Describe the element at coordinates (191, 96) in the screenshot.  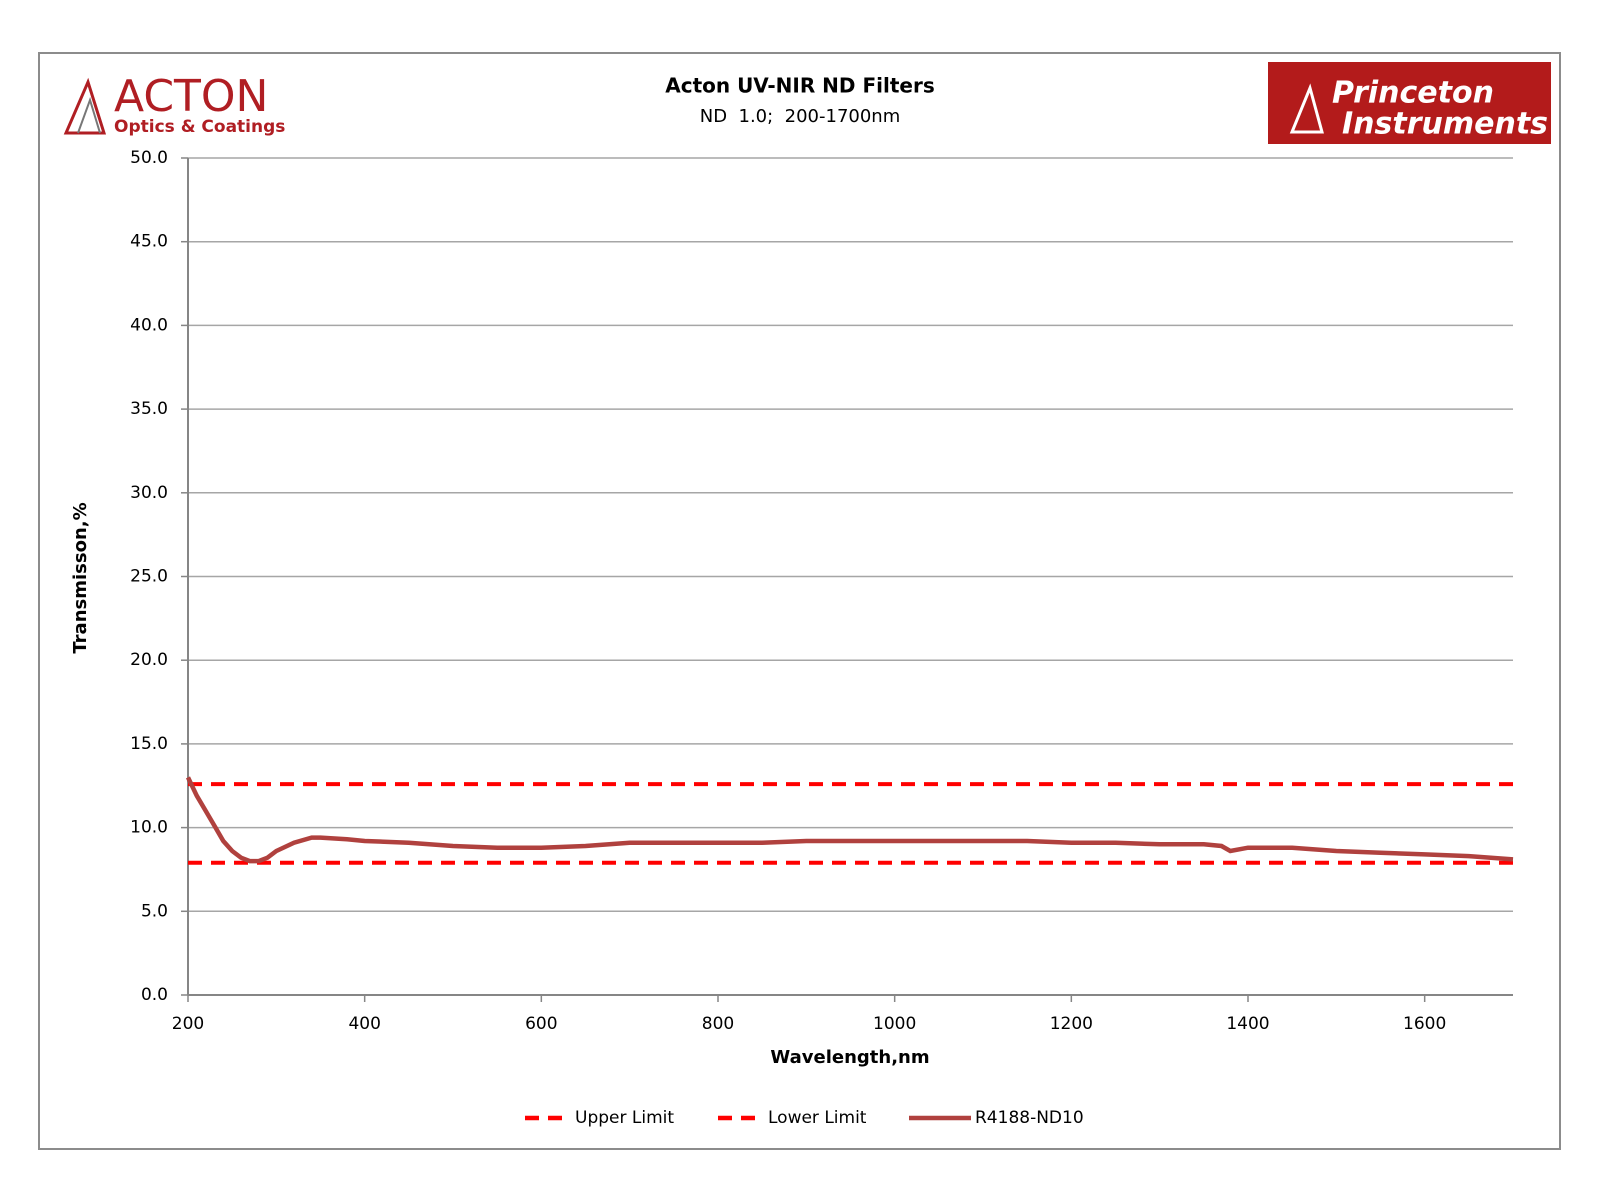
I see `logo-text: ACTON` at that location.